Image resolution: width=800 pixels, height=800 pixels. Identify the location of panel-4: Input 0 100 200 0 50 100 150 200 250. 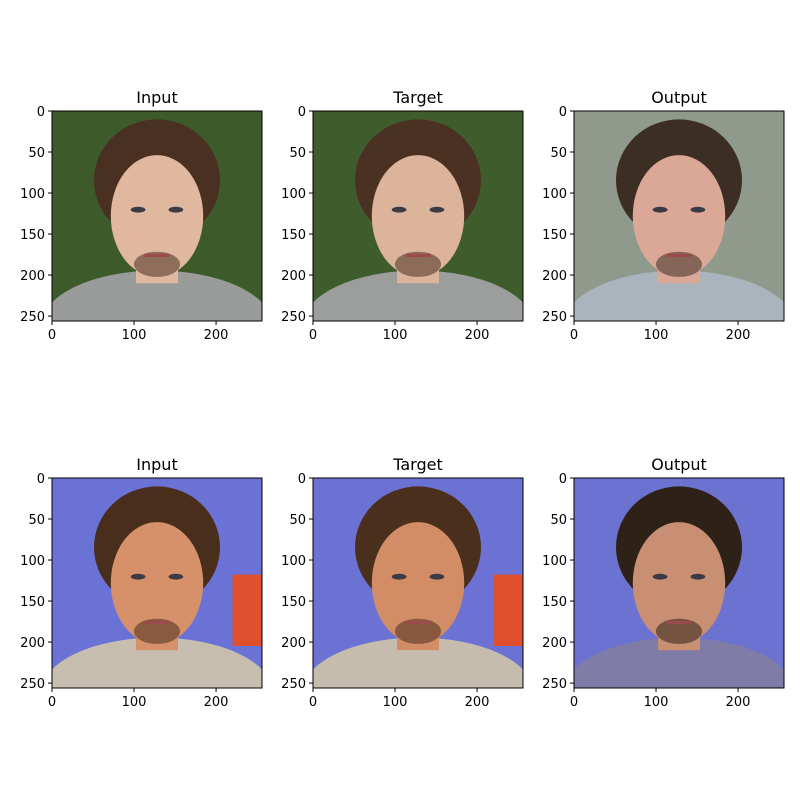
(141, 582).